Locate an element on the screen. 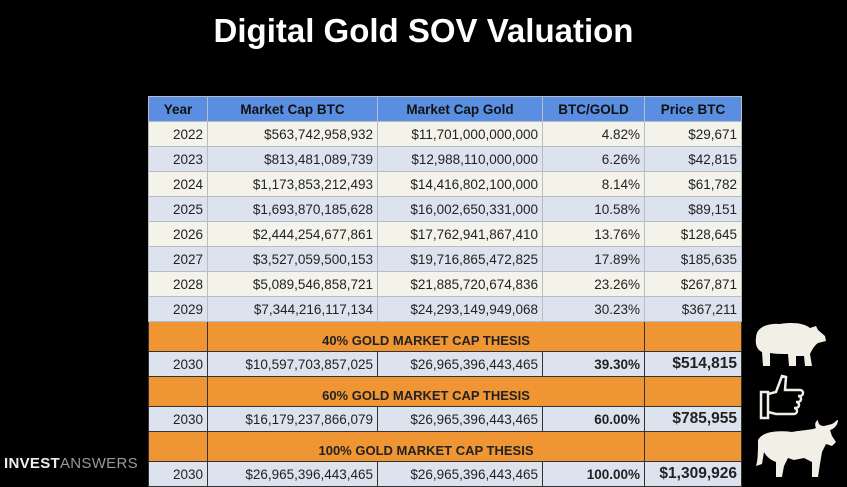  cell-market-cap-btc: $2,444,254,677,861 is located at coordinates (292, 234).